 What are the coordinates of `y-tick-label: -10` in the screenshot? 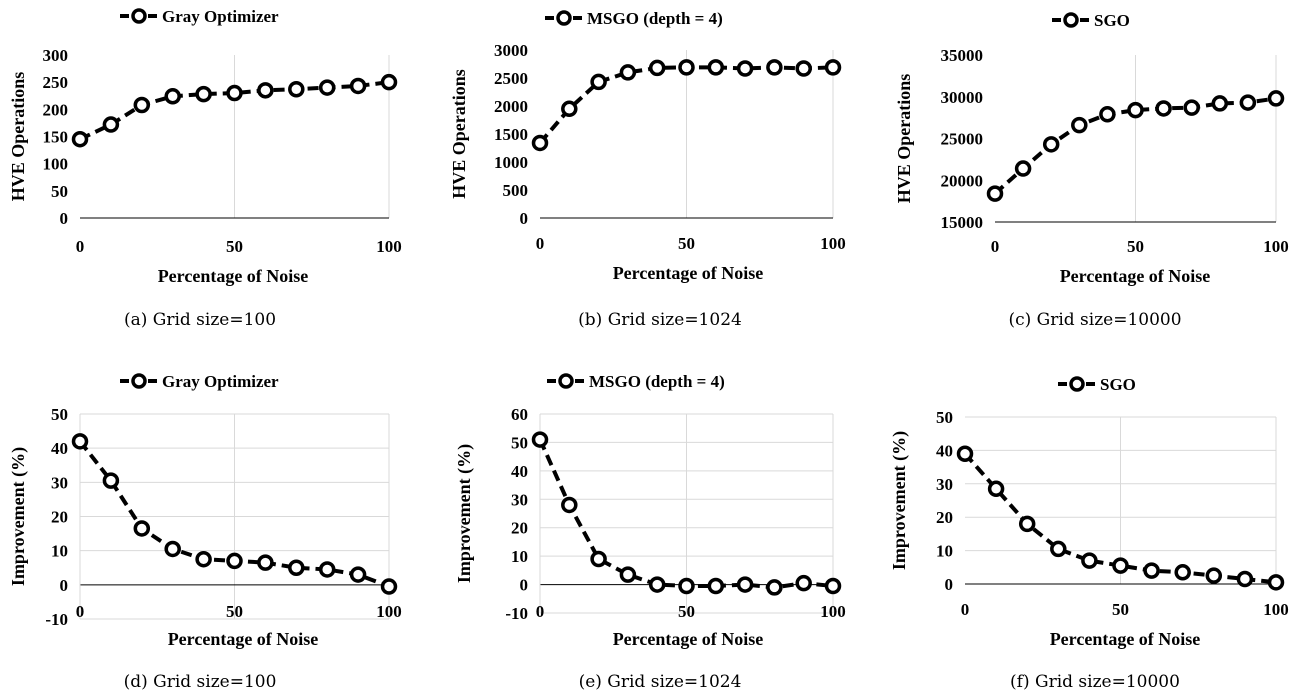 It's located at (516, 613).